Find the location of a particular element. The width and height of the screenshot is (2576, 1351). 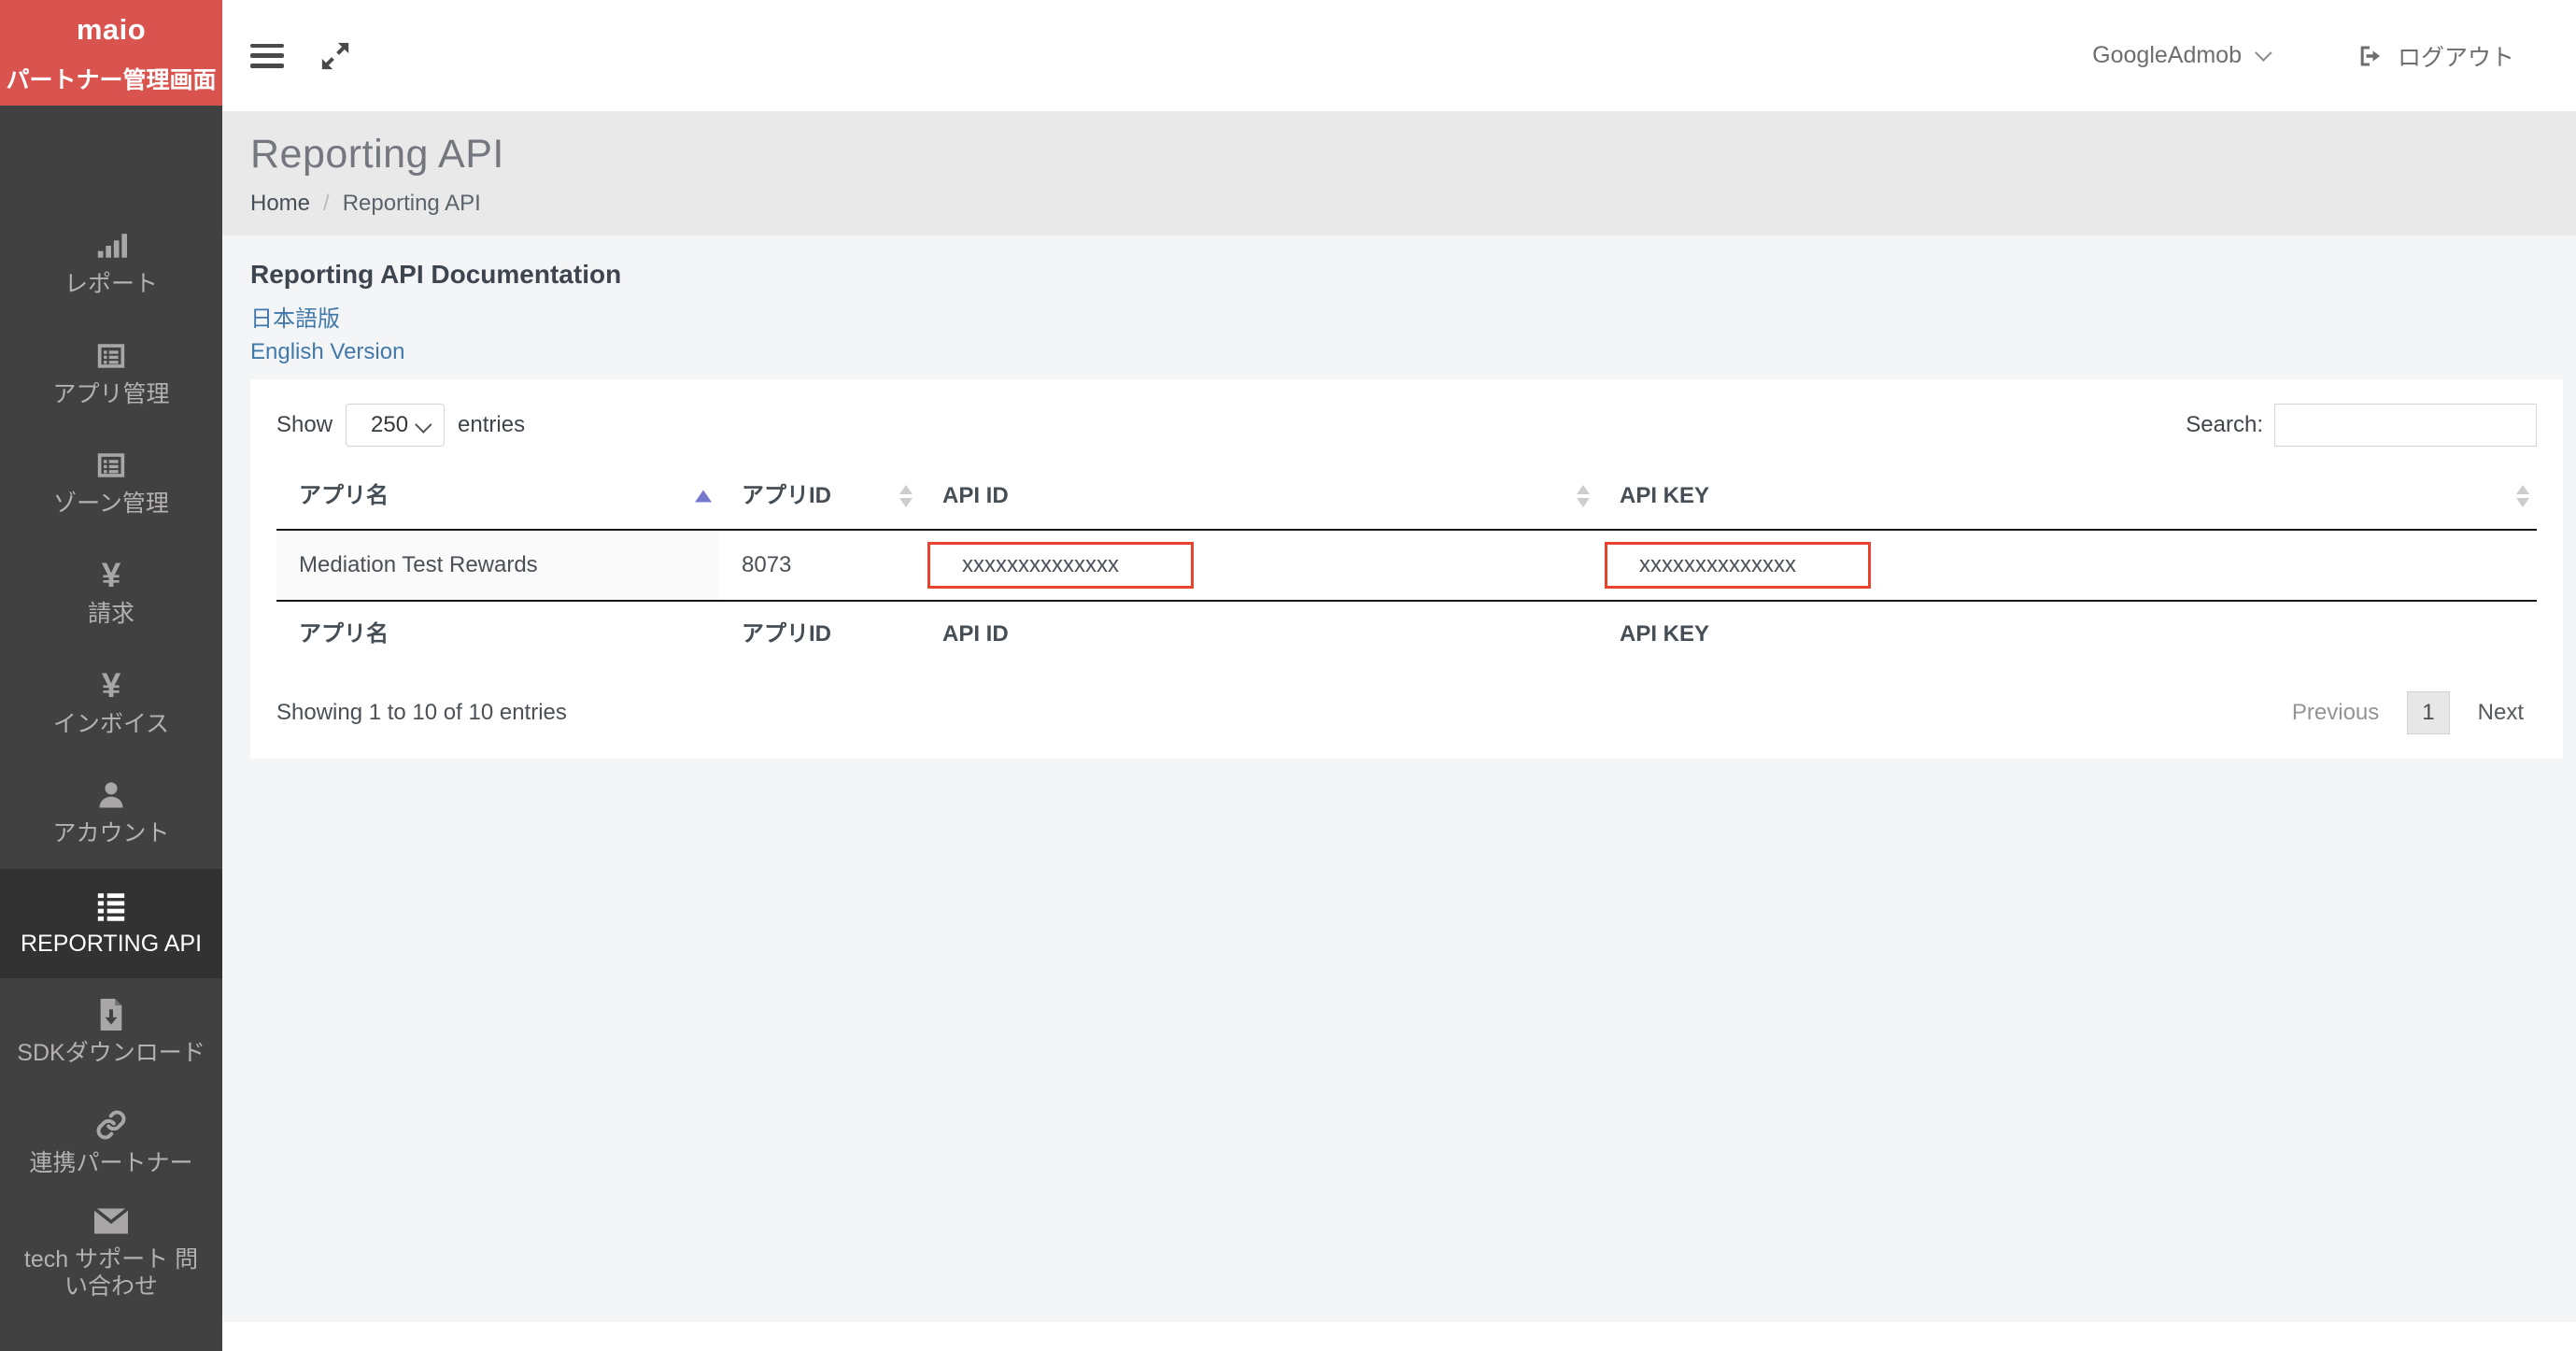

page-length-value: 250 is located at coordinates (390, 424).